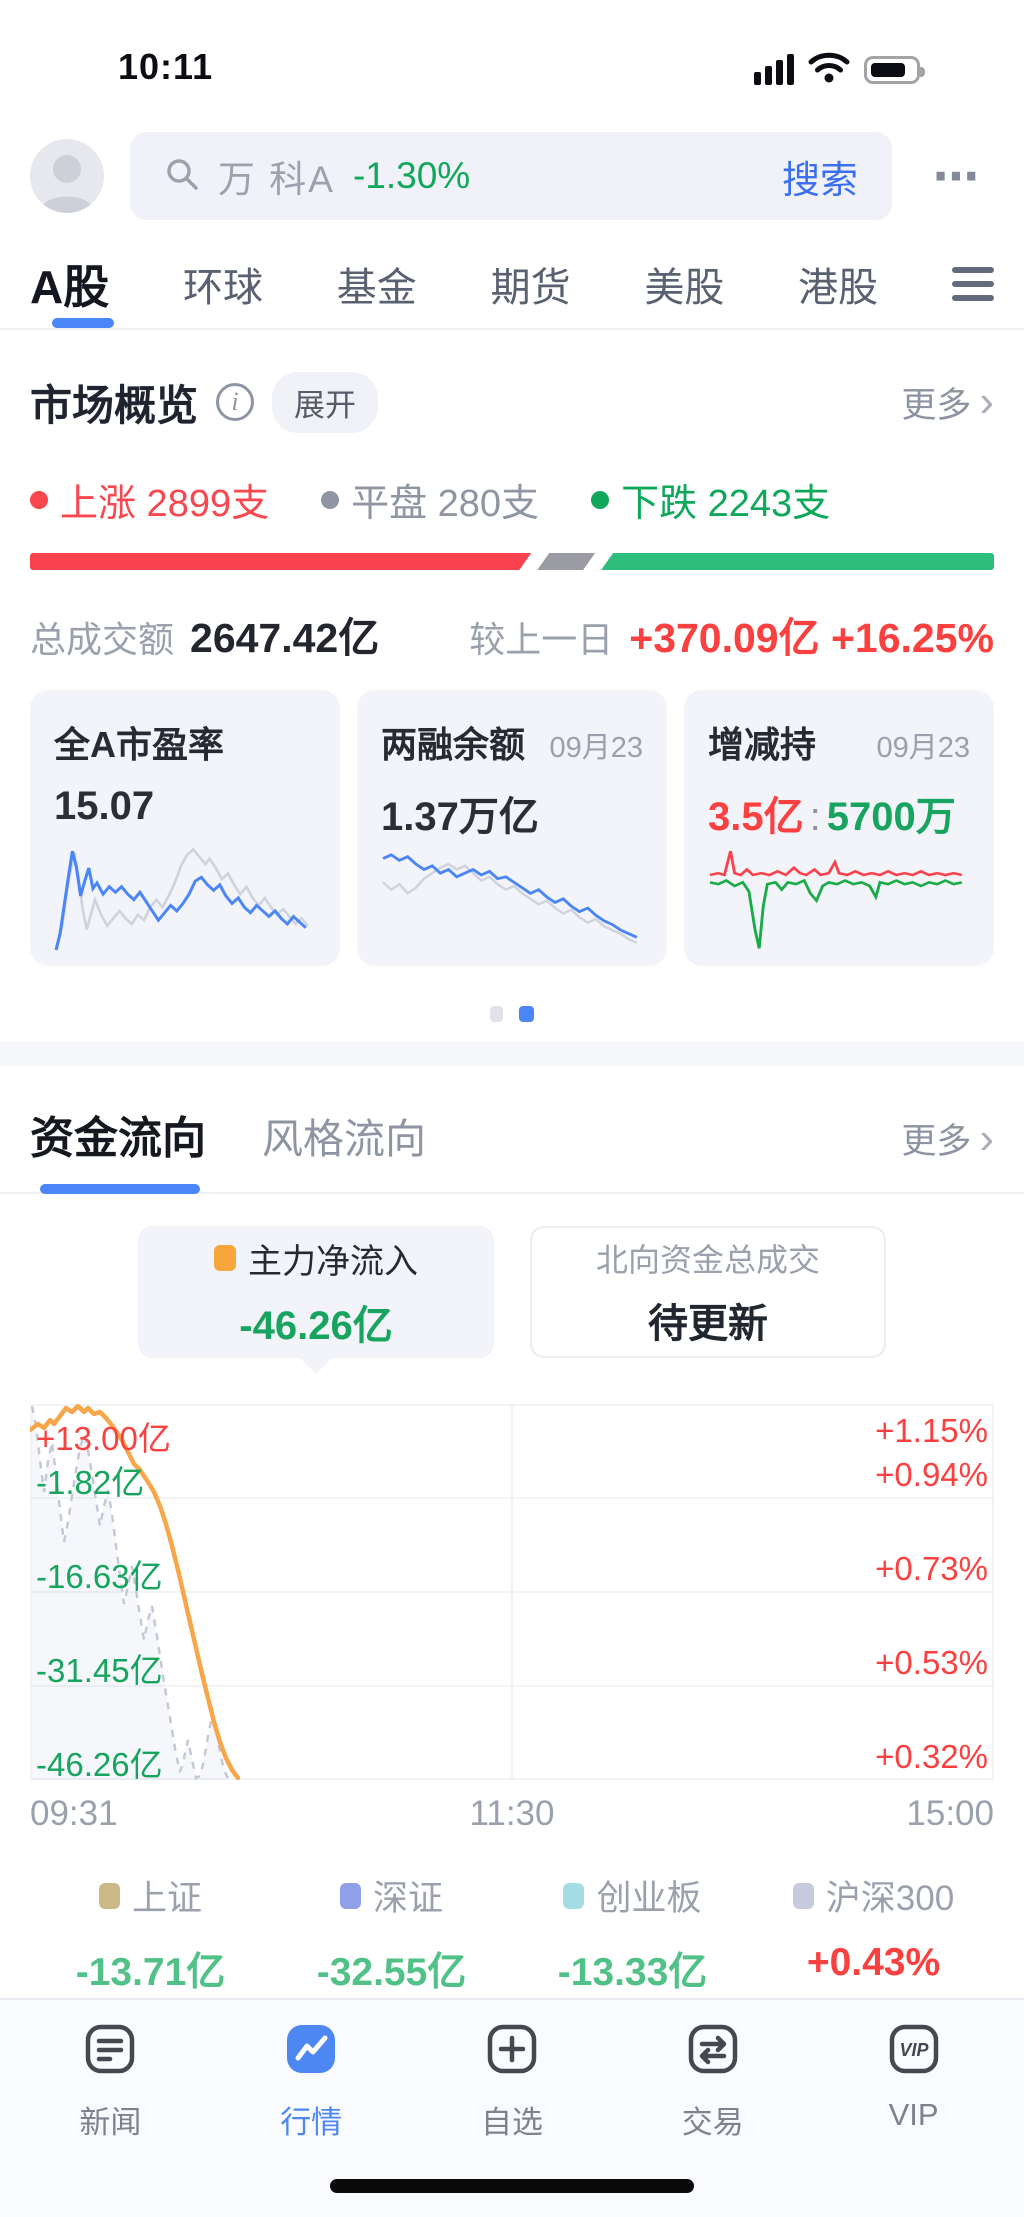 The image size is (1024, 2217). Describe the element at coordinates (411, 175) in the screenshot. I see `search-hint-change: -1.30%` at that location.